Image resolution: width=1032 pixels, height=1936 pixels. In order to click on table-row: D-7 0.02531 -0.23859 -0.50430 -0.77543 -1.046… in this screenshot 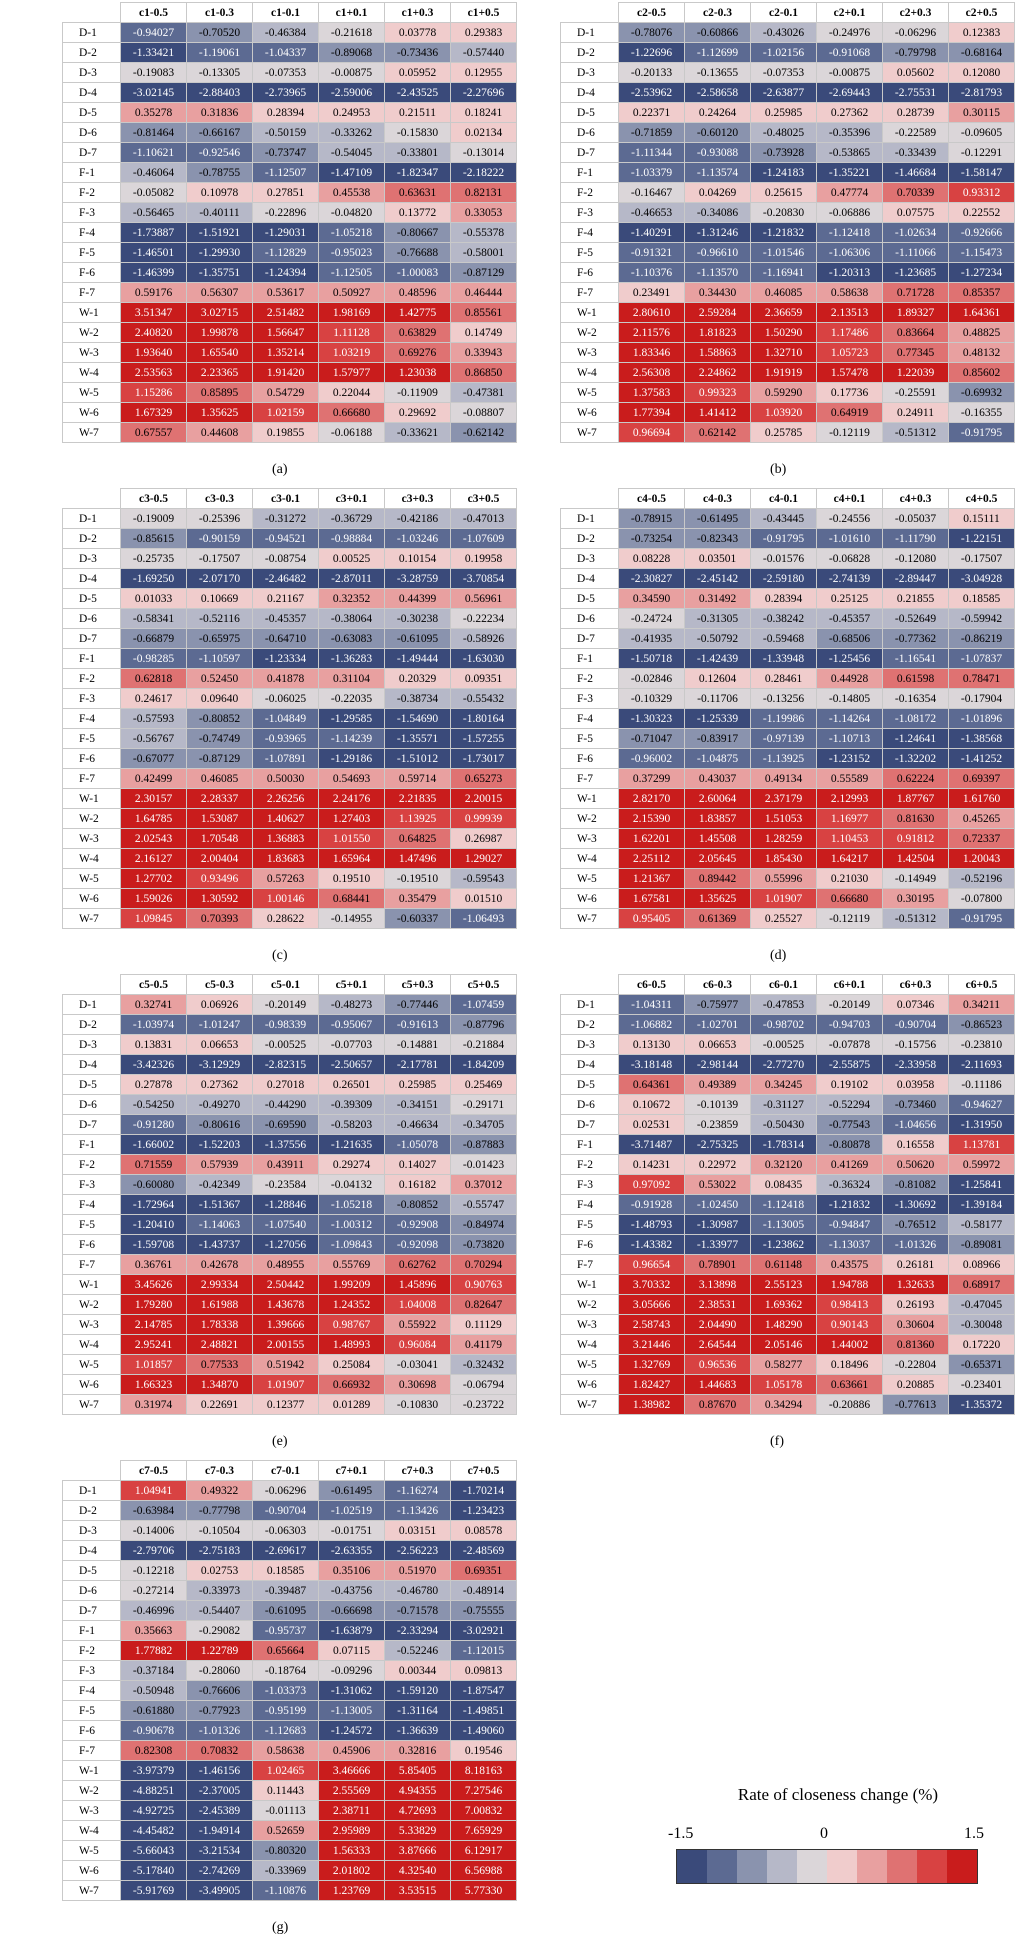, I will do `click(787, 1124)`.